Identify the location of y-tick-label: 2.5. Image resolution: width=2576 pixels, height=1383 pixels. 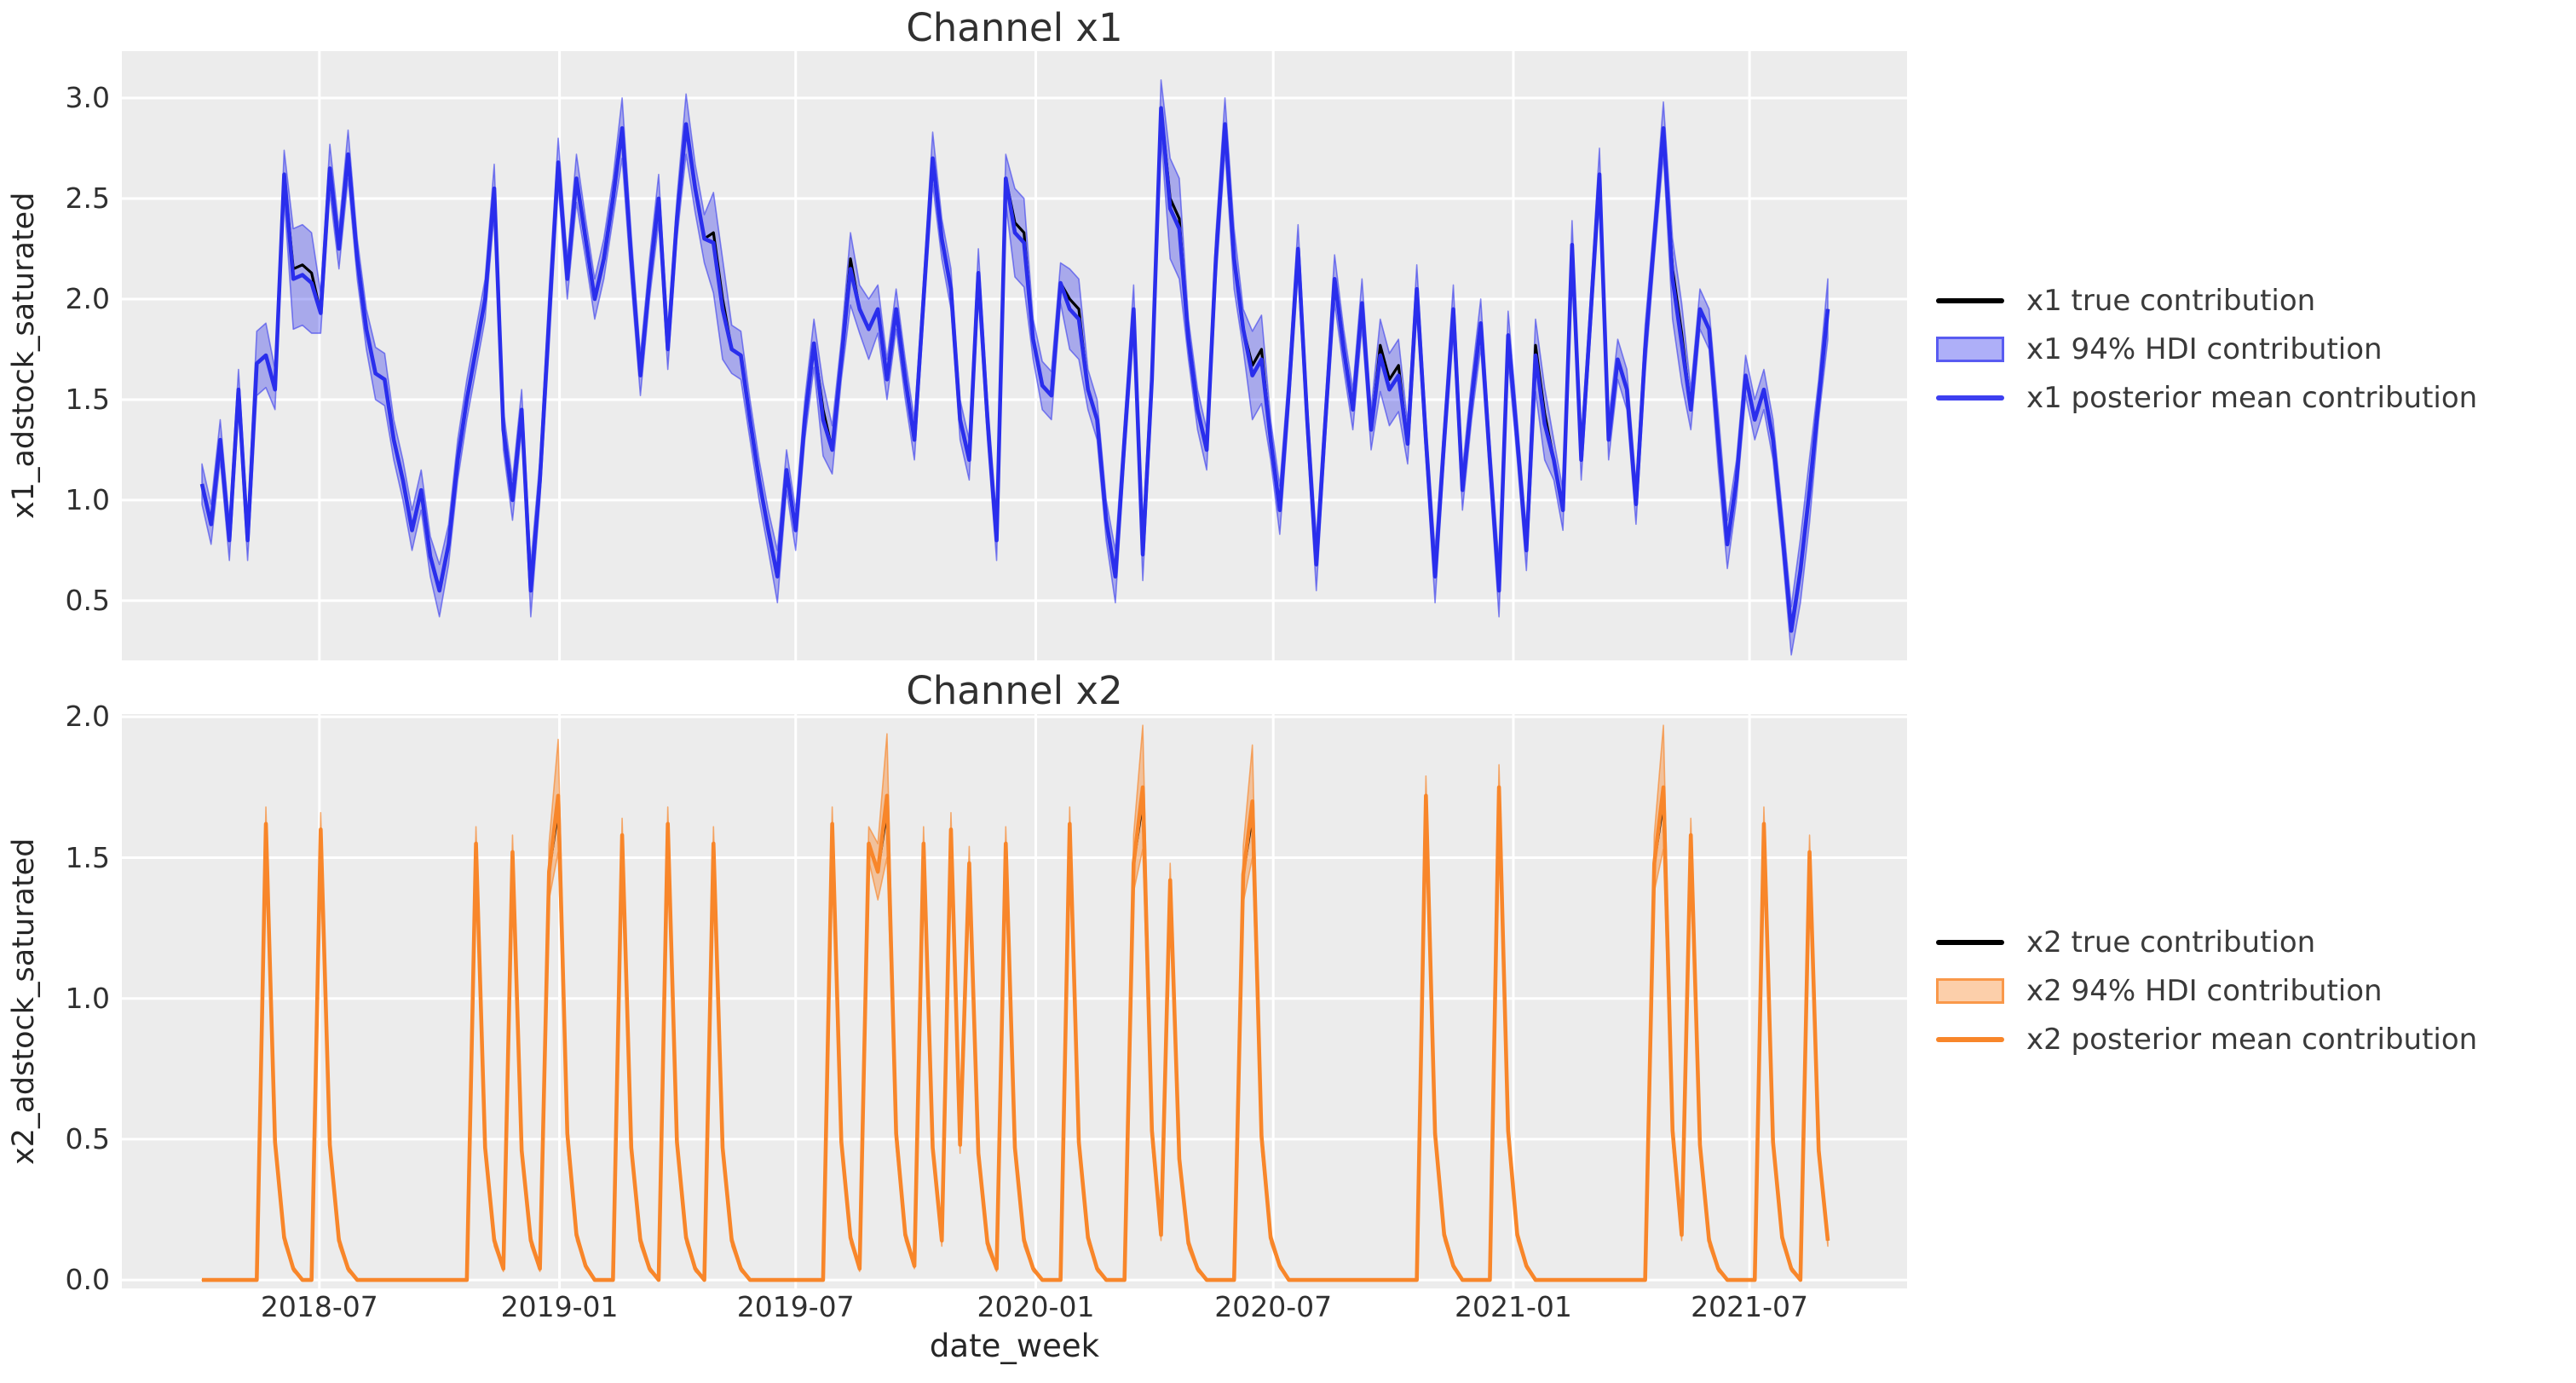
(87, 198).